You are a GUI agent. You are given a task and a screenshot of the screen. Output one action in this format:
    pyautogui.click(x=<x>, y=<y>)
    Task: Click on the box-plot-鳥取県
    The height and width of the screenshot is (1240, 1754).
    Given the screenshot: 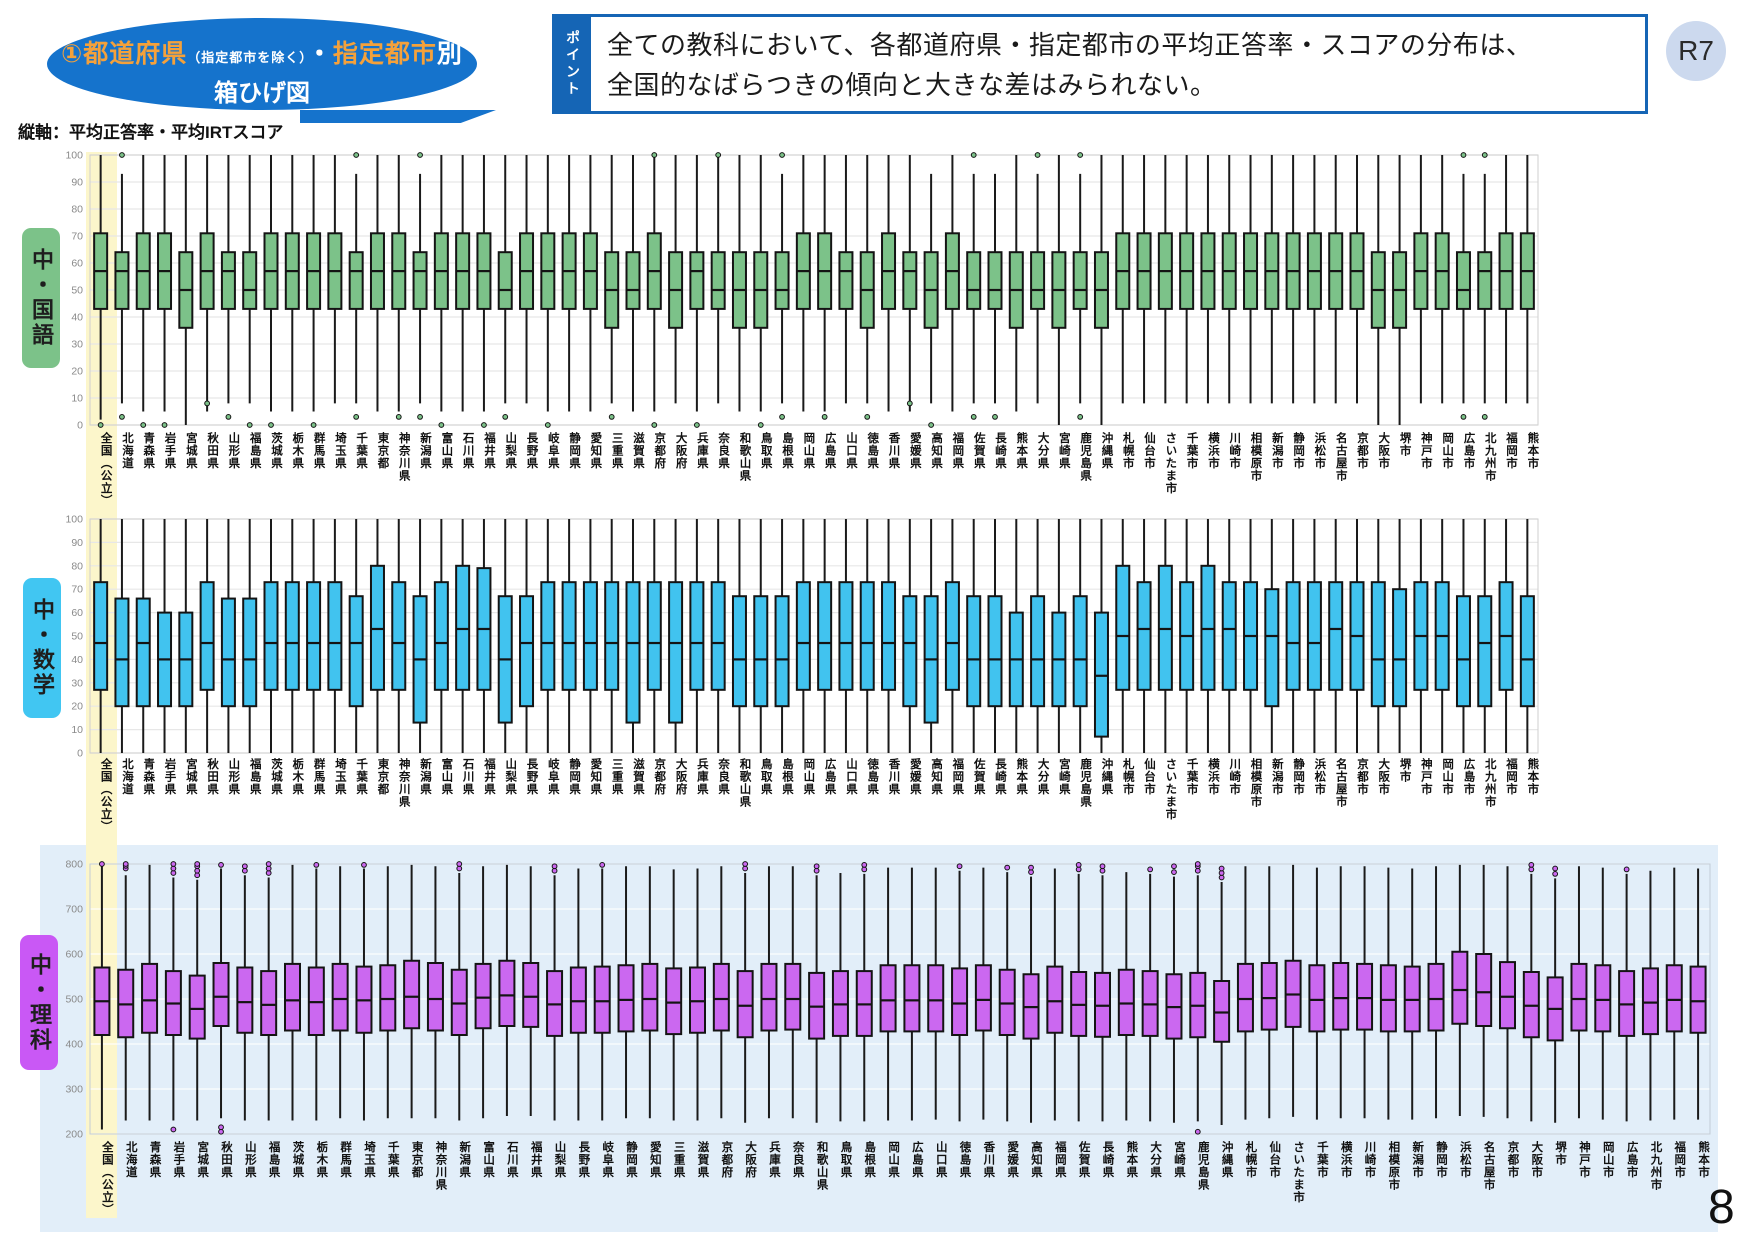 What is the action you would take?
    pyautogui.click(x=761, y=636)
    